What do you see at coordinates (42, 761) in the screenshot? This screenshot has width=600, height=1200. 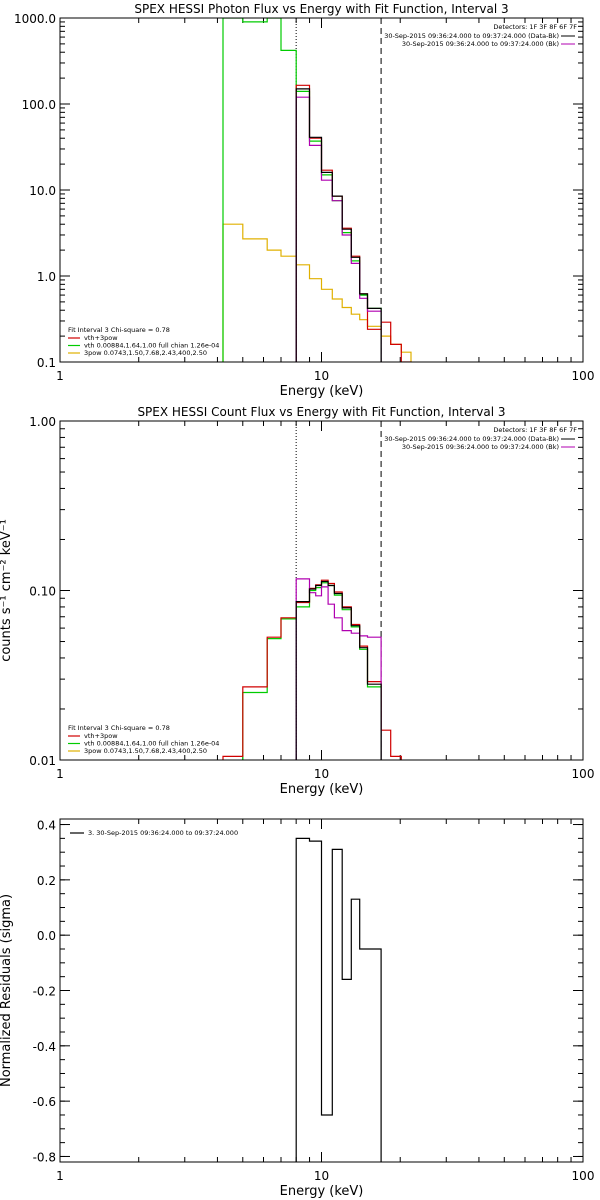 I see `y-tick-label: 0.01` at bounding box center [42, 761].